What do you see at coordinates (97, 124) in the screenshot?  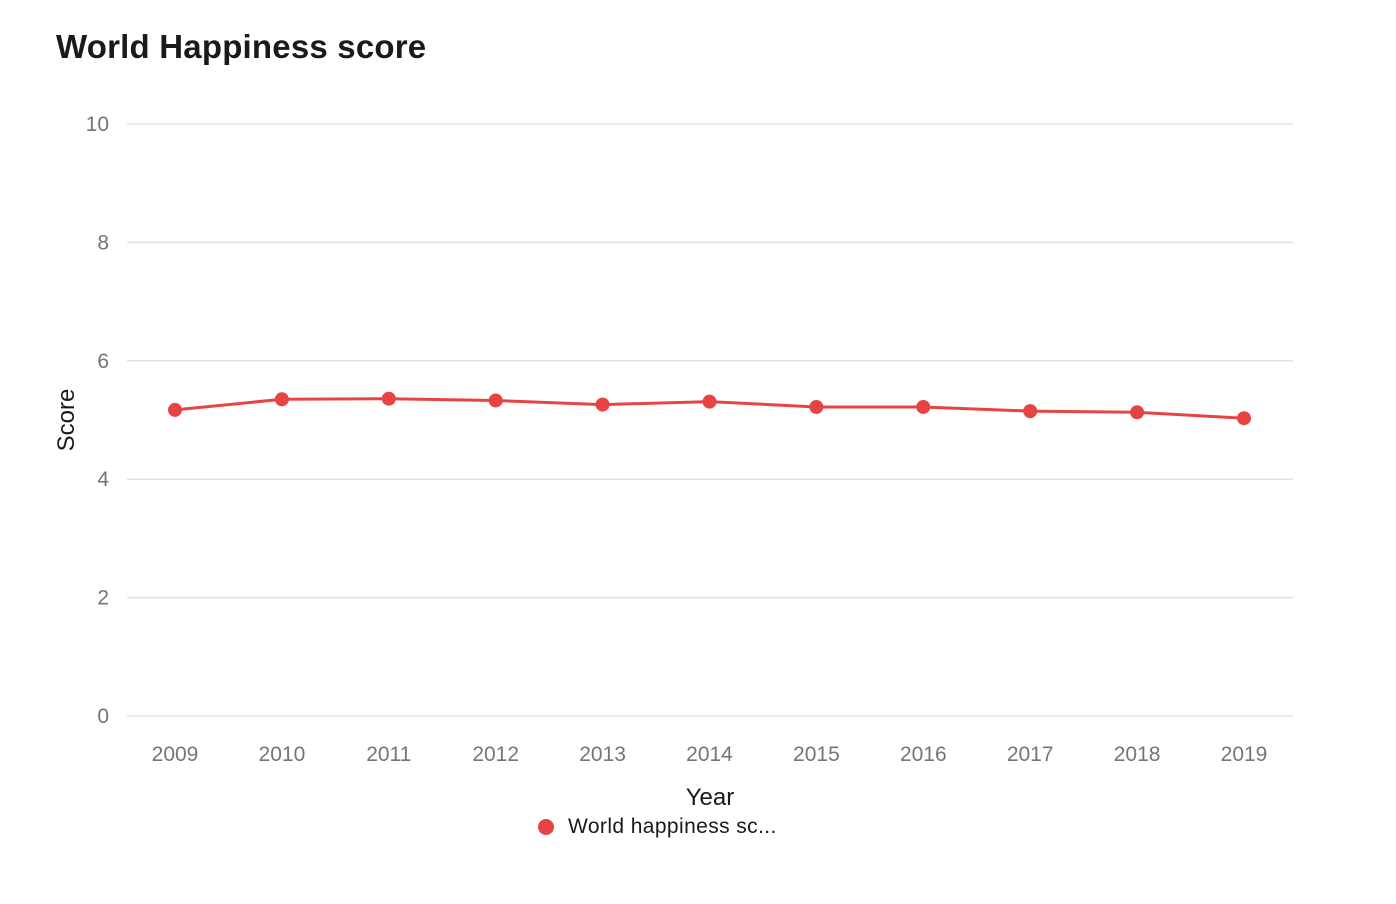 I see `y-tick-label: 10` at bounding box center [97, 124].